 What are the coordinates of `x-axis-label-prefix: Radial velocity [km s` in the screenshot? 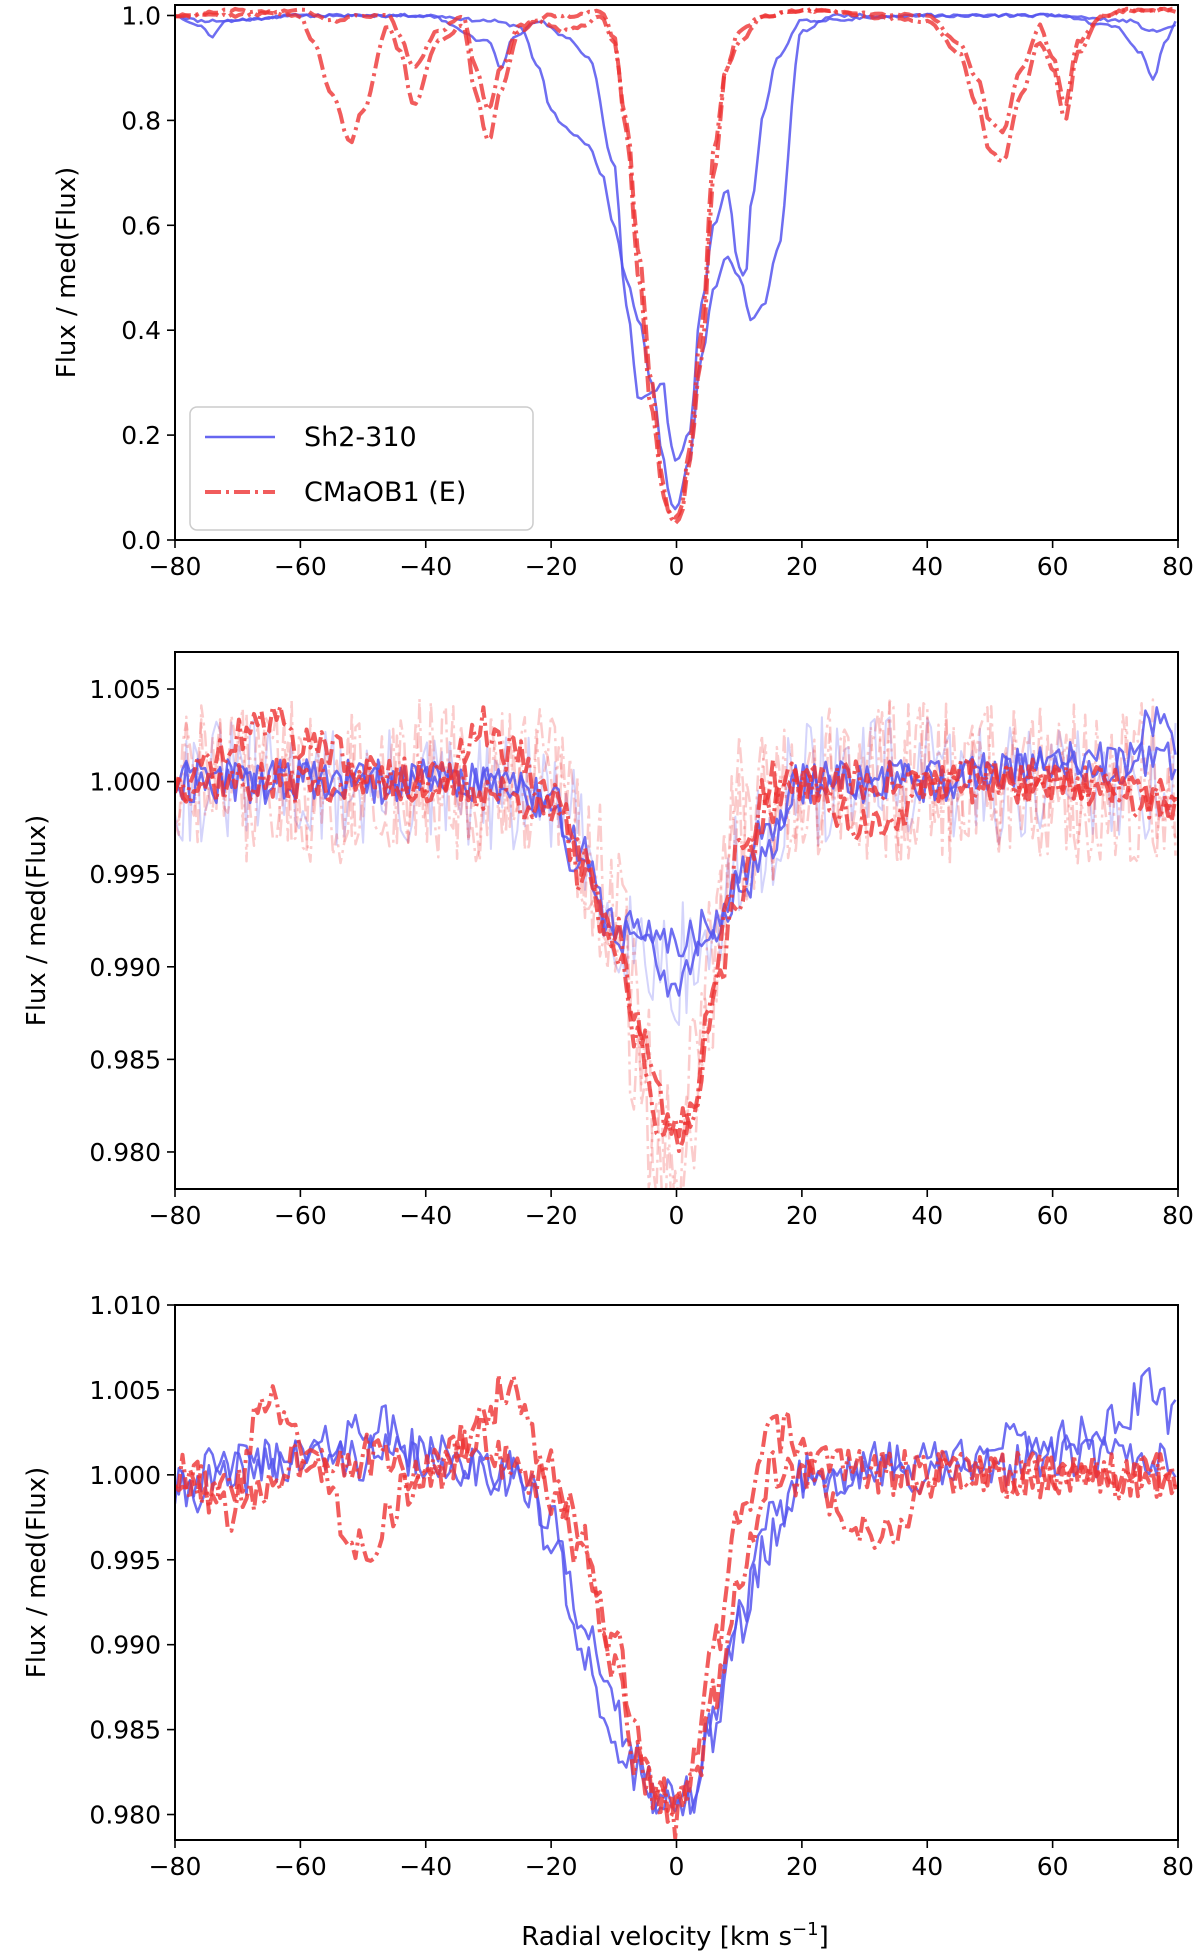 It's located at (656, 1937).